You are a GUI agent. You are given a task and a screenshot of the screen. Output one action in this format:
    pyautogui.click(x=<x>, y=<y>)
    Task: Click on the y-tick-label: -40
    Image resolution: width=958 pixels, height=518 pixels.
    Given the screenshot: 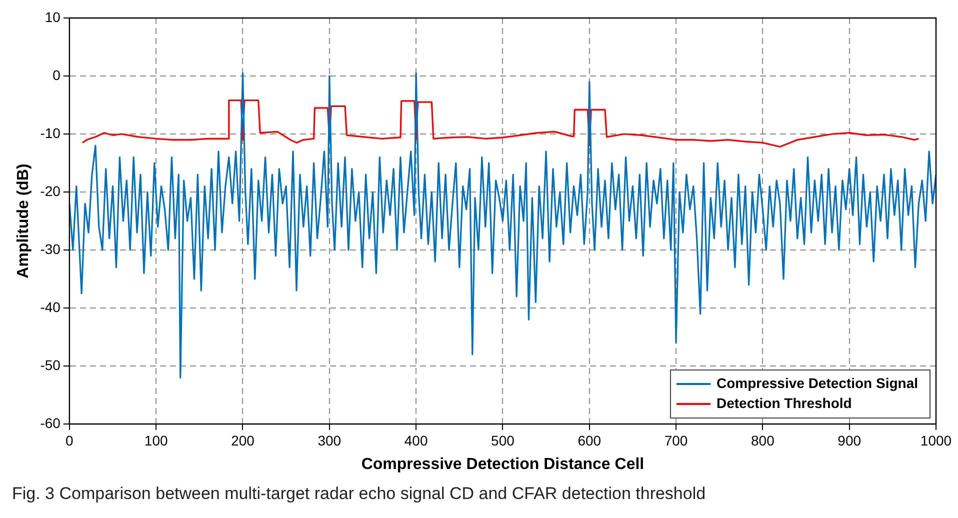 What is the action you would take?
    pyautogui.click(x=50, y=306)
    